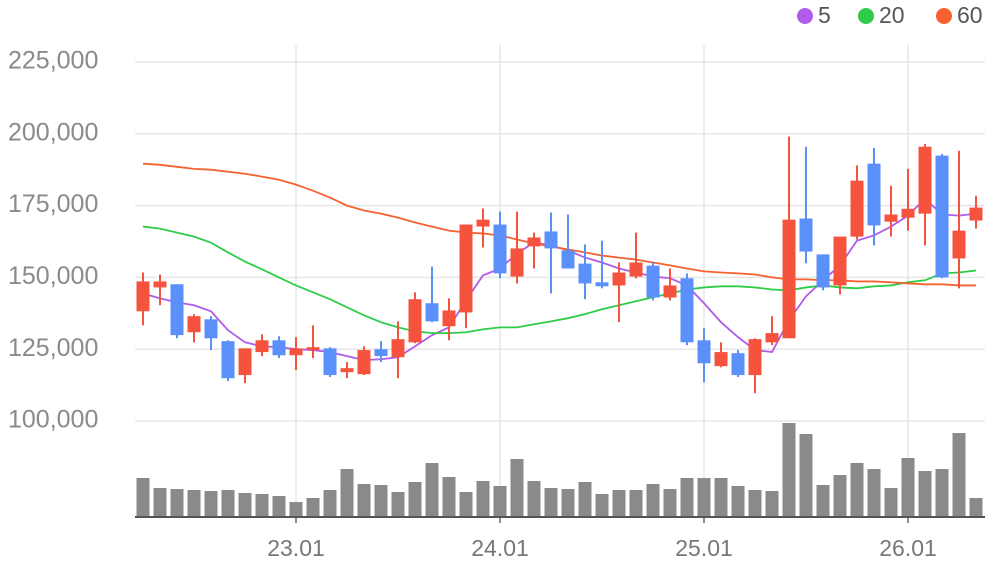 This screenshot has height=567, width=996. I want to click on y-tick-label: 150,000, so click(53, 276).